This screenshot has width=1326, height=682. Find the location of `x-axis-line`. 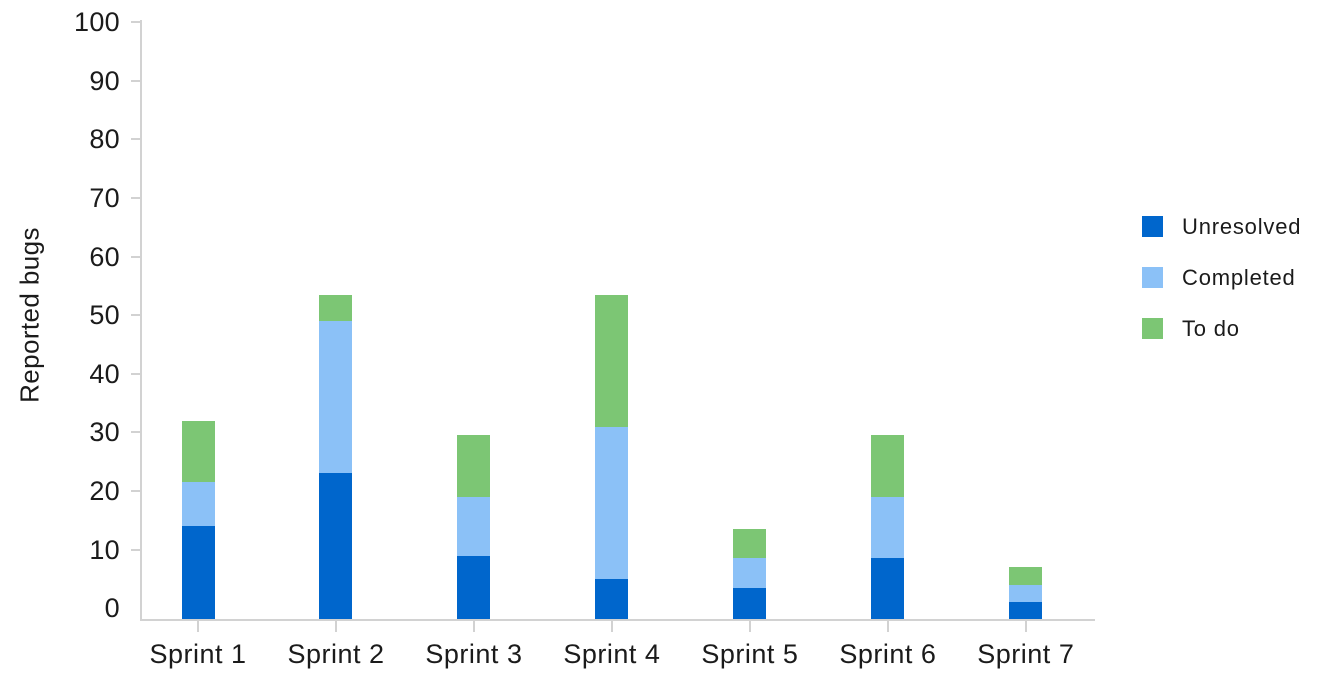

x-axis-line is located at coordinates (617, 620).